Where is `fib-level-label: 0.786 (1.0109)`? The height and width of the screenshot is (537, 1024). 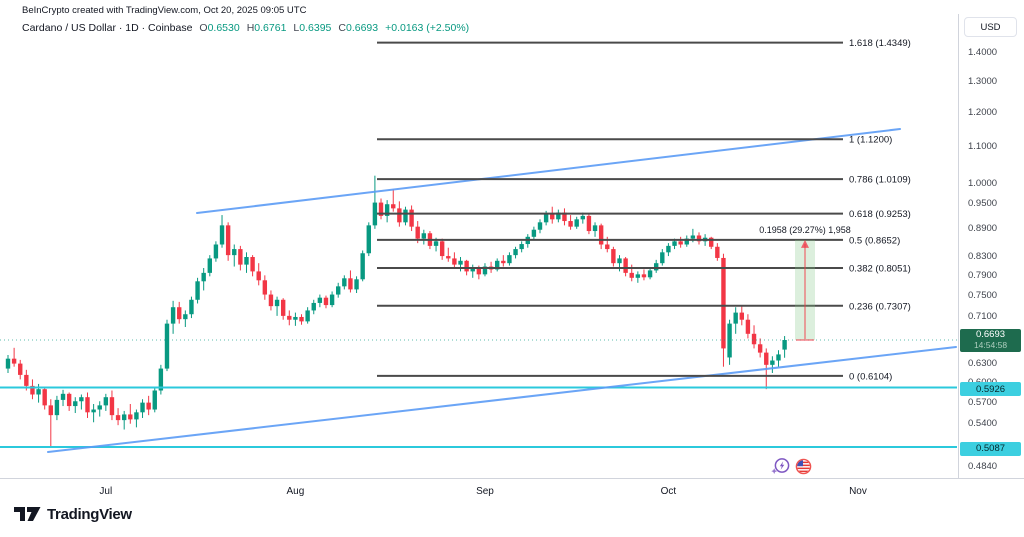
fib-level-label: 0.786 (1.0109) is located at coordinates (880, 180).